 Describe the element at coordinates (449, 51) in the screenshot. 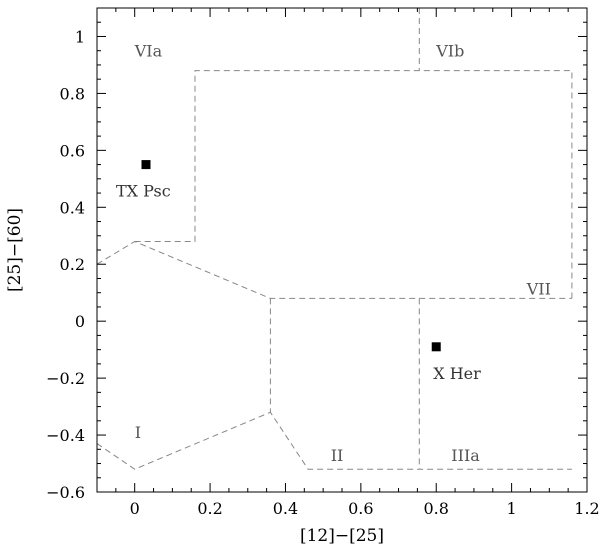

I see `region-label: VIb` at that location.